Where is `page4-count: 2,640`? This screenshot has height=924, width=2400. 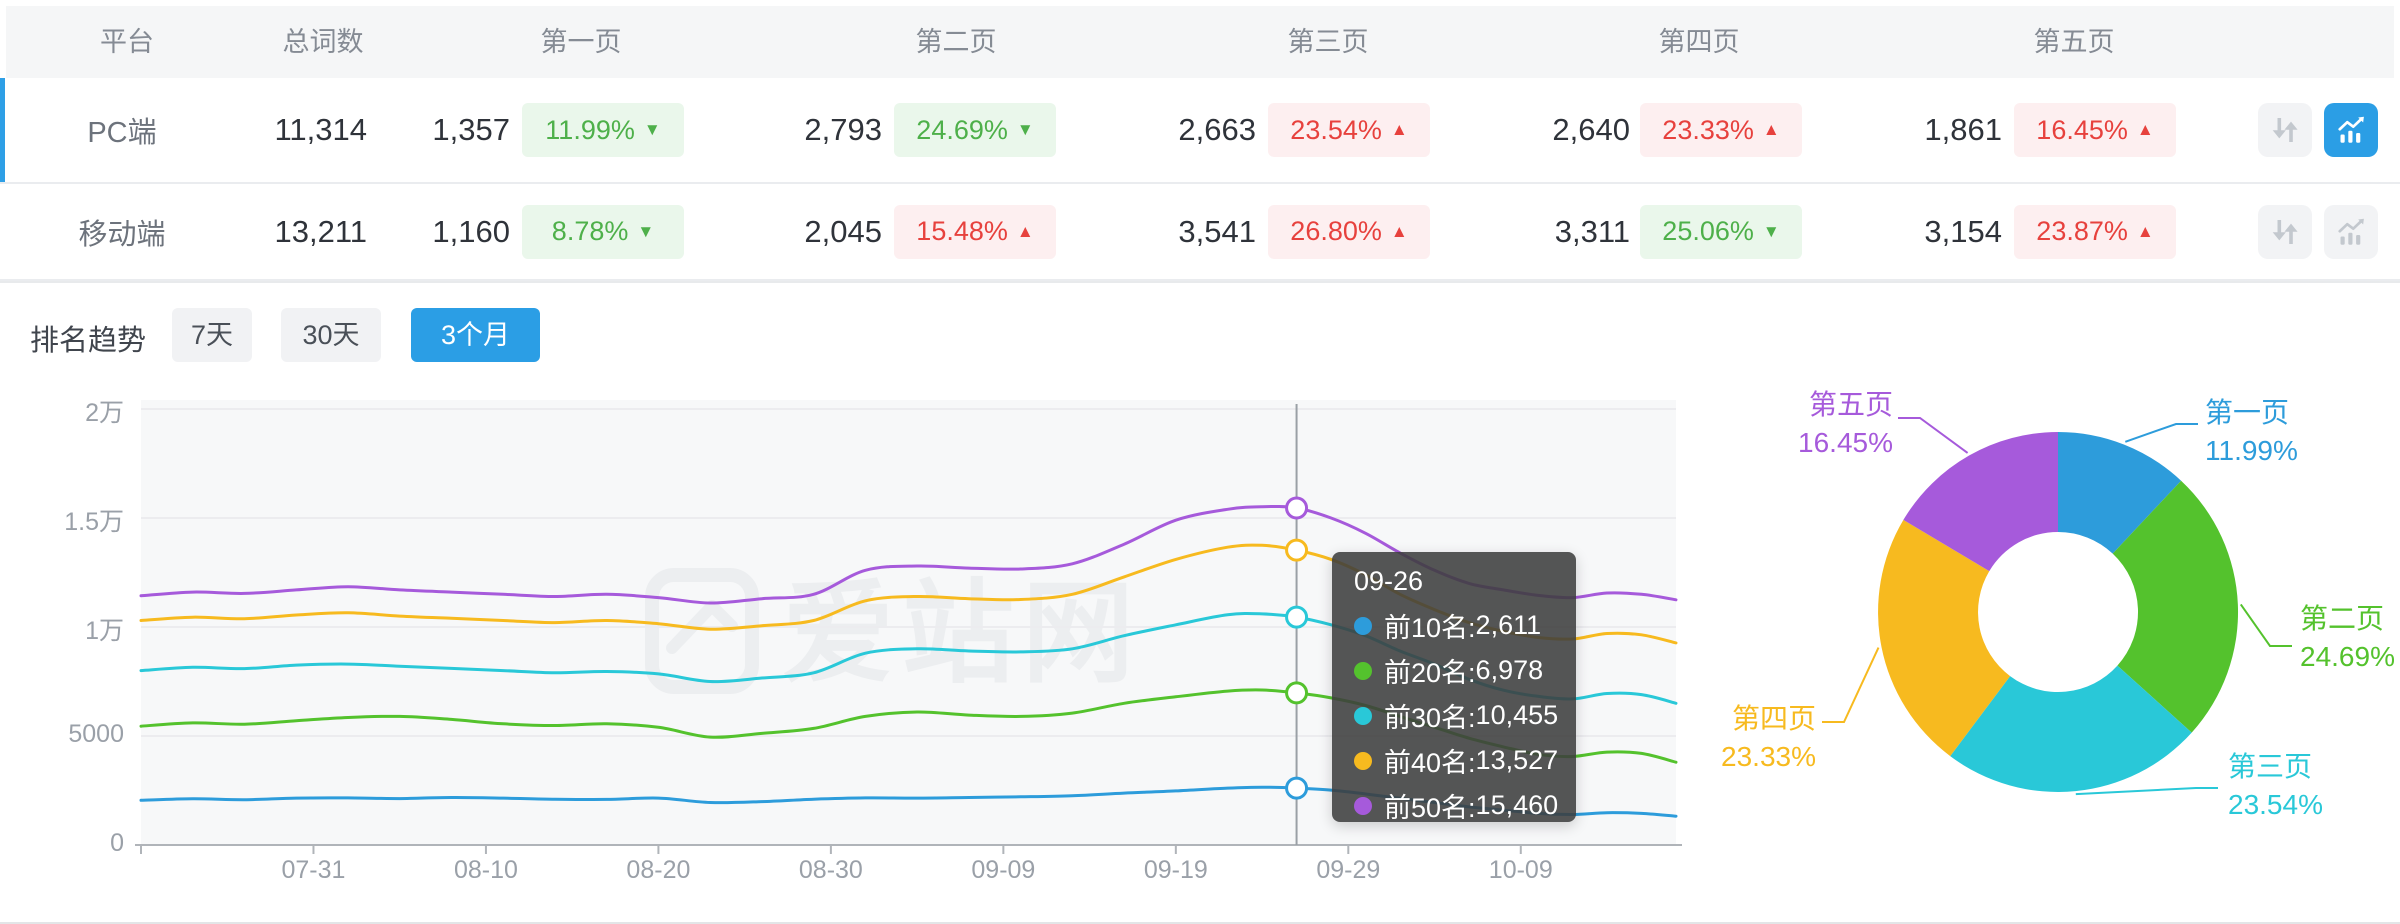 page4-count: 2,640 is located at coordinates (1591, 129).